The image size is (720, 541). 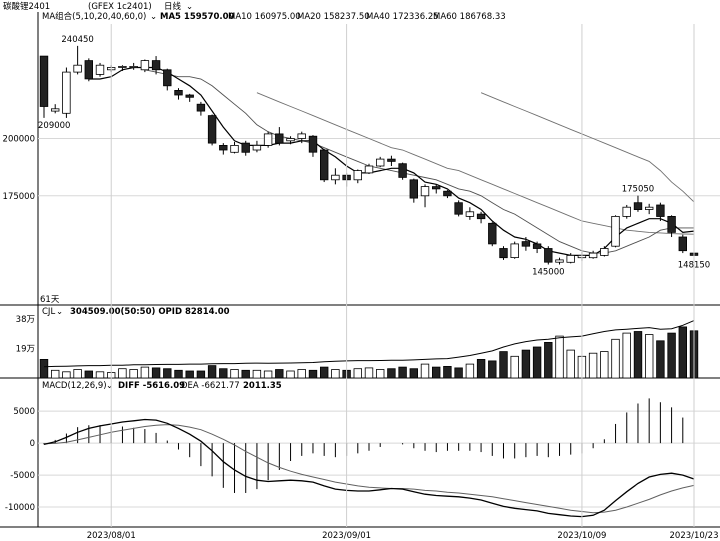 I want to click on macd-y-tick-label: -10000, so click(x=20, y=508).